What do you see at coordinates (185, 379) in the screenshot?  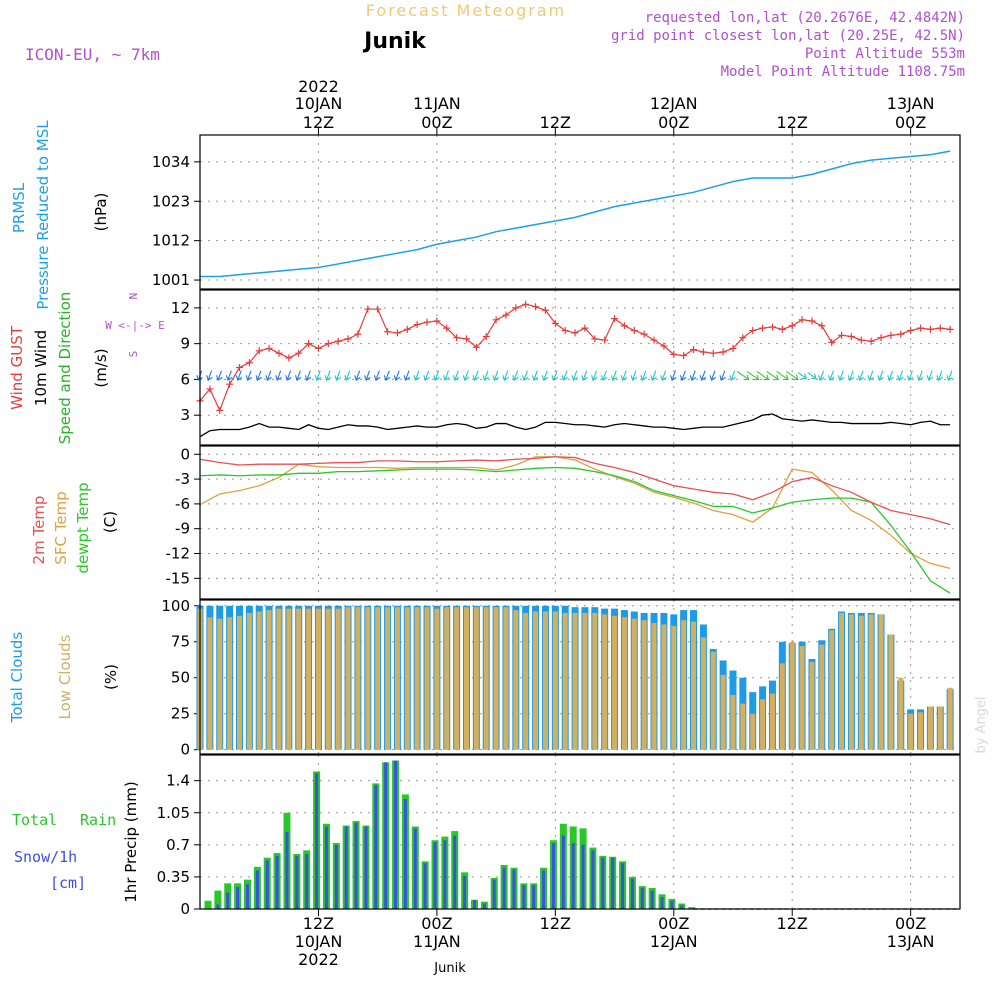 I see `y-tick-label: 6` at bounding box center [185, 379].